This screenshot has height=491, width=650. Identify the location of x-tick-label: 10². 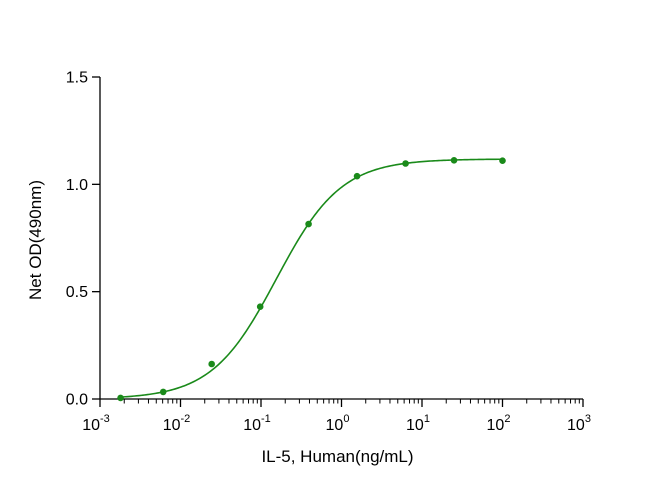
(499, 423).